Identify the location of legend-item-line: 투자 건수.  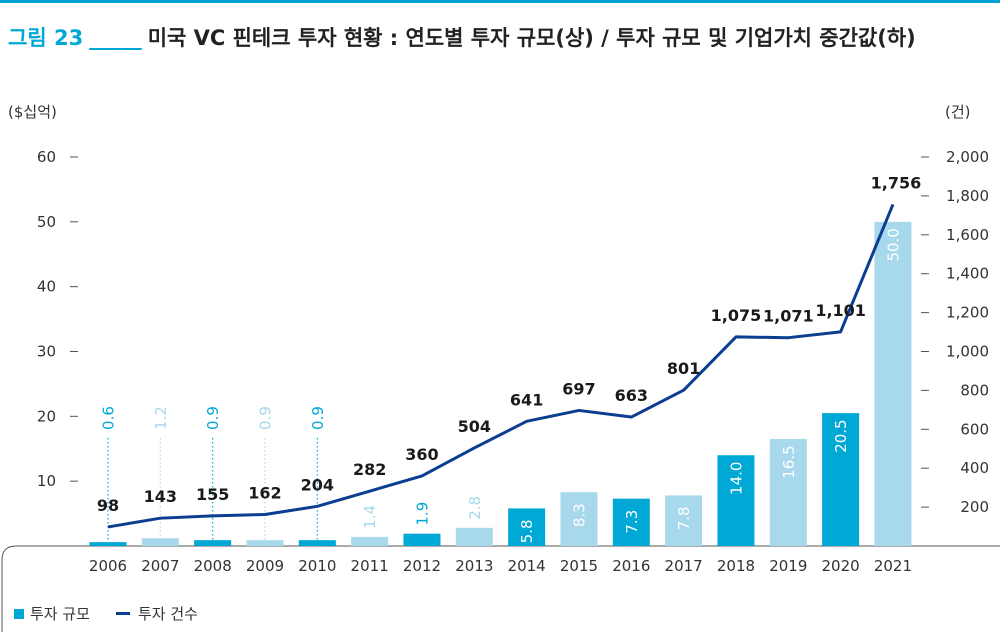
(167, 614).